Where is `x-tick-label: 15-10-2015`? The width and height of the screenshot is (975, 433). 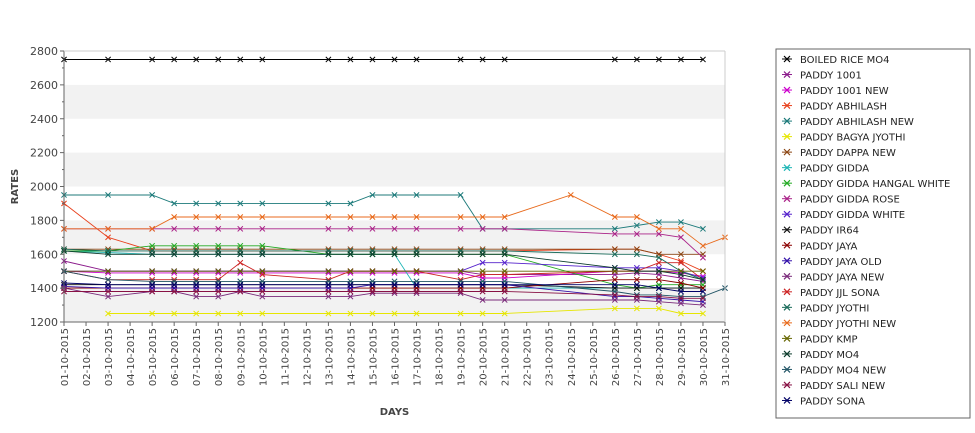
x-tick-label: 15-10-2015 is located at coordinates (373, 357).